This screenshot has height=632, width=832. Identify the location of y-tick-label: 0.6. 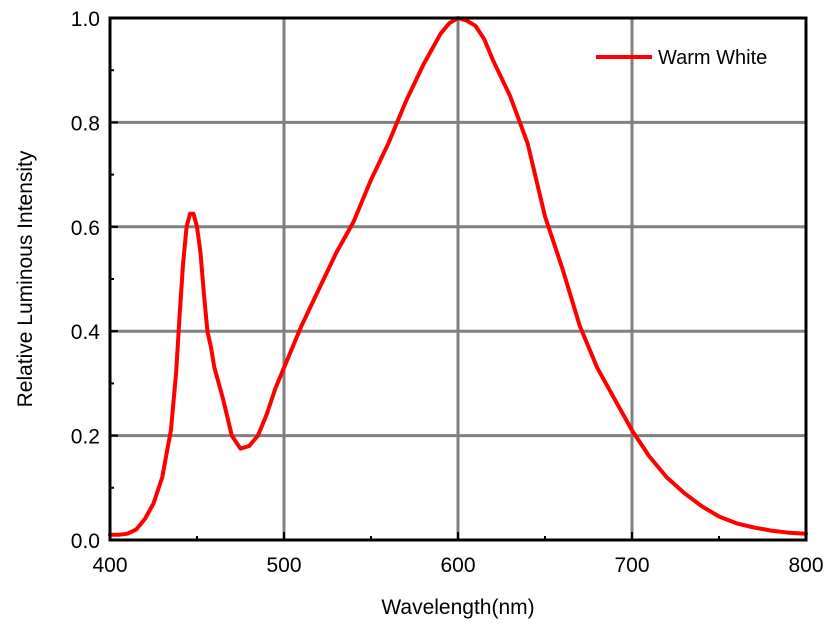
(85, 228).